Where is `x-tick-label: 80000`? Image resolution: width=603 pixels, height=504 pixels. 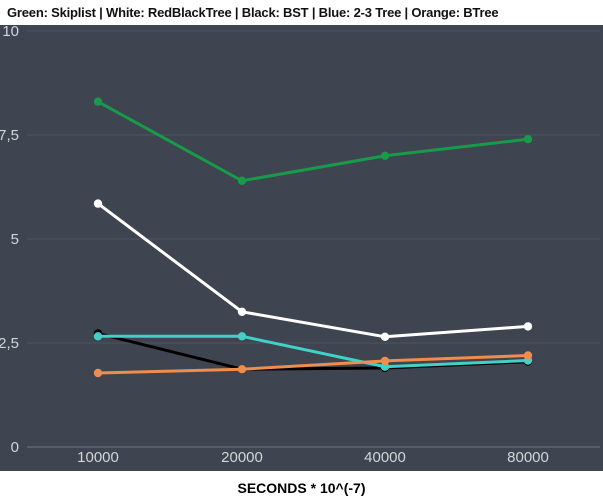
x-tick-label: 80000 is located at coordinates (528, 457).